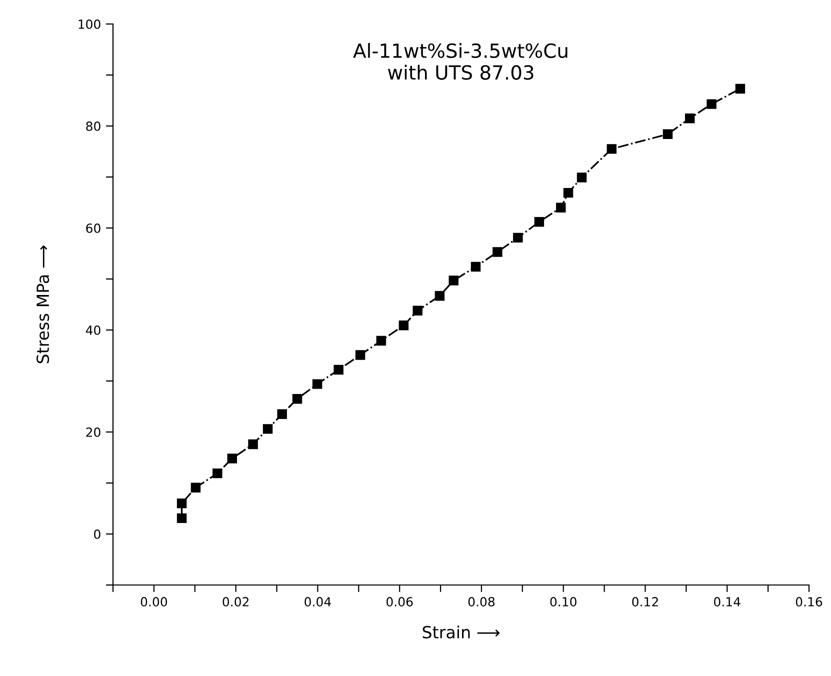 This screenshot has width=831, height=676. What do you see at coordinates (461, 632) in the screenshot?
I see `x-axis-title: Strain ⟶` at bounding box center [461, 632].